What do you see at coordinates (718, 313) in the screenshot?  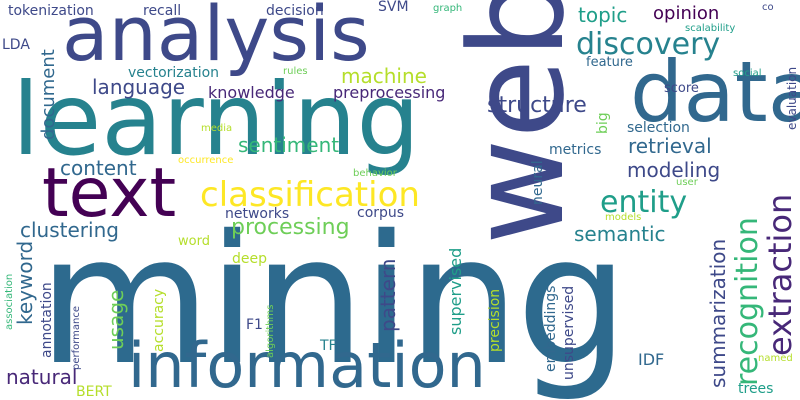 I see `word-summarization: summarization` at bounding box center [718, 313].